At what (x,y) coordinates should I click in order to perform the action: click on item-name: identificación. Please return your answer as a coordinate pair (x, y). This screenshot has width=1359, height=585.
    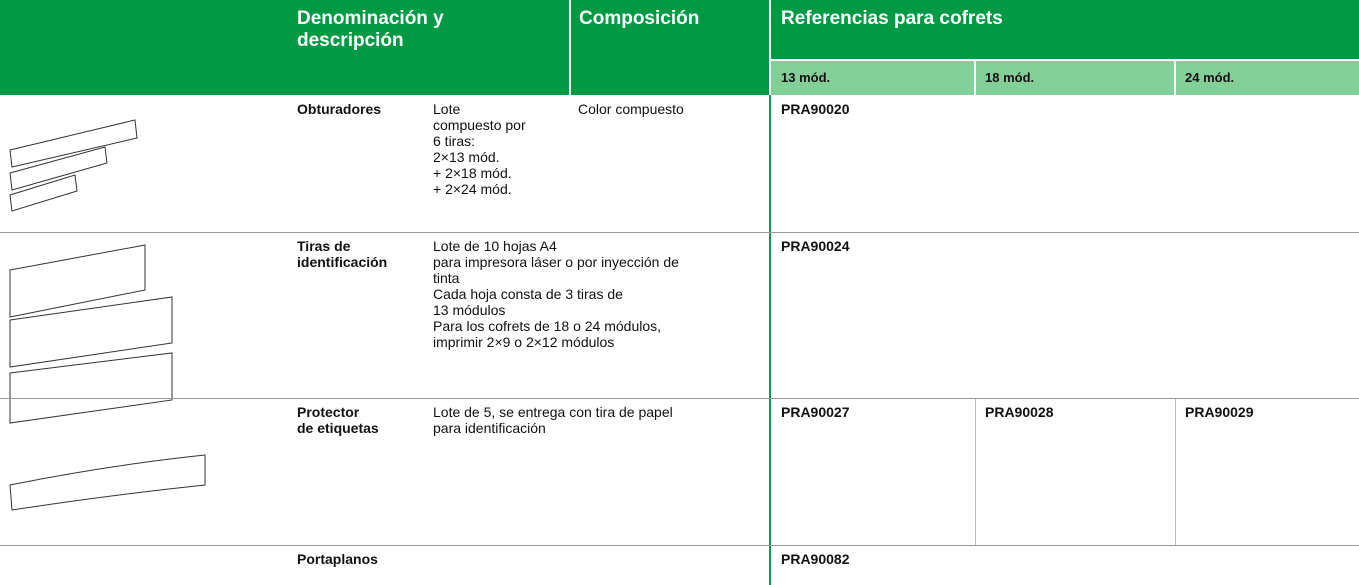
    Looking at the image, I should click on (342, 262).